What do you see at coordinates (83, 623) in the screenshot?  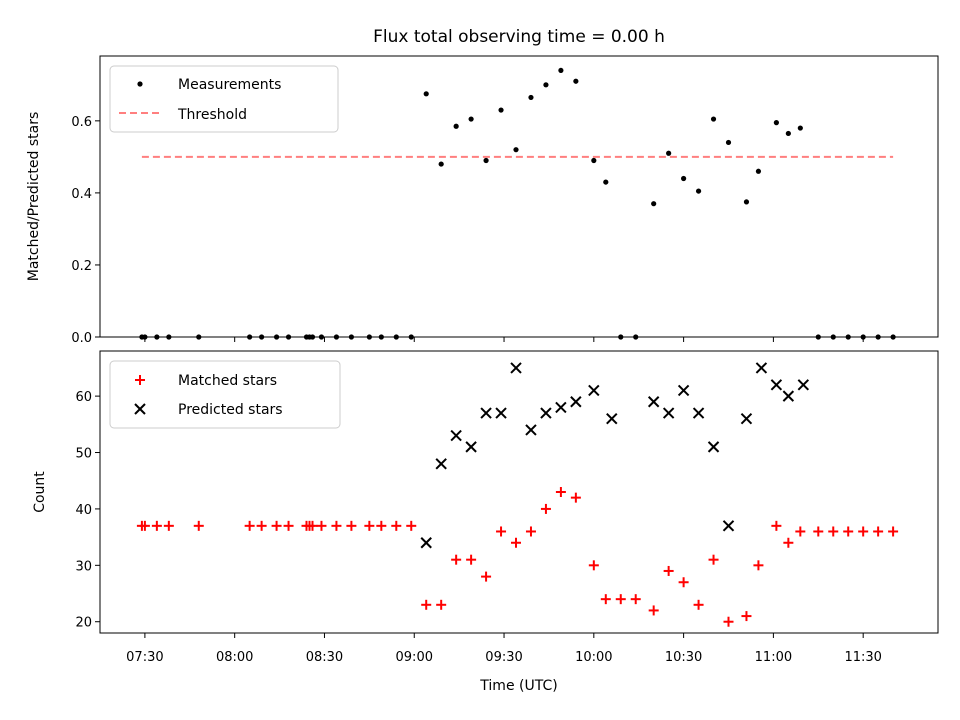 I see `bottom-y-tick-label: 20` at bounding box center [83, 623].